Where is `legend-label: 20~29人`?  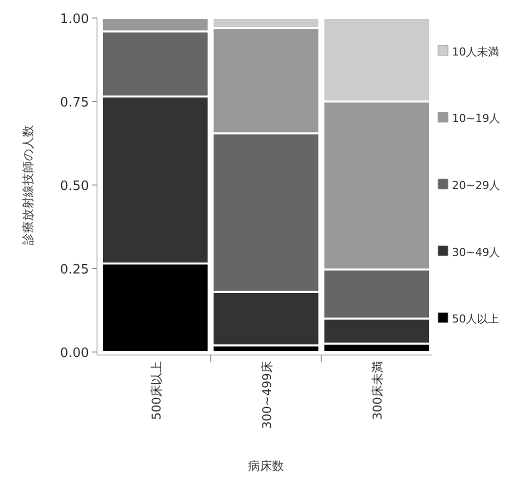 legend-label: 20~29人 is located at coordinates (476, 185).